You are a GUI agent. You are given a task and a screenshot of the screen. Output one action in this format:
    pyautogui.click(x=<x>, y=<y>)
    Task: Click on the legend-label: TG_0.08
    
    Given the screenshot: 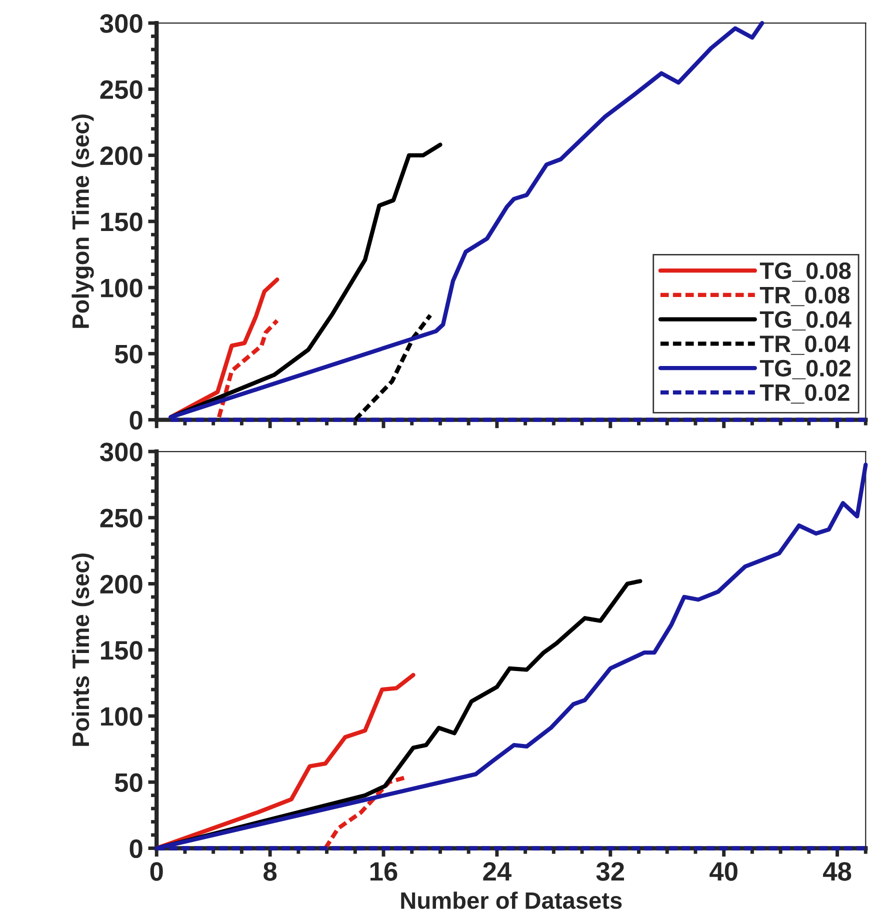 What is the action you would take?
    pyautogui.click(x=805, y=272)
    